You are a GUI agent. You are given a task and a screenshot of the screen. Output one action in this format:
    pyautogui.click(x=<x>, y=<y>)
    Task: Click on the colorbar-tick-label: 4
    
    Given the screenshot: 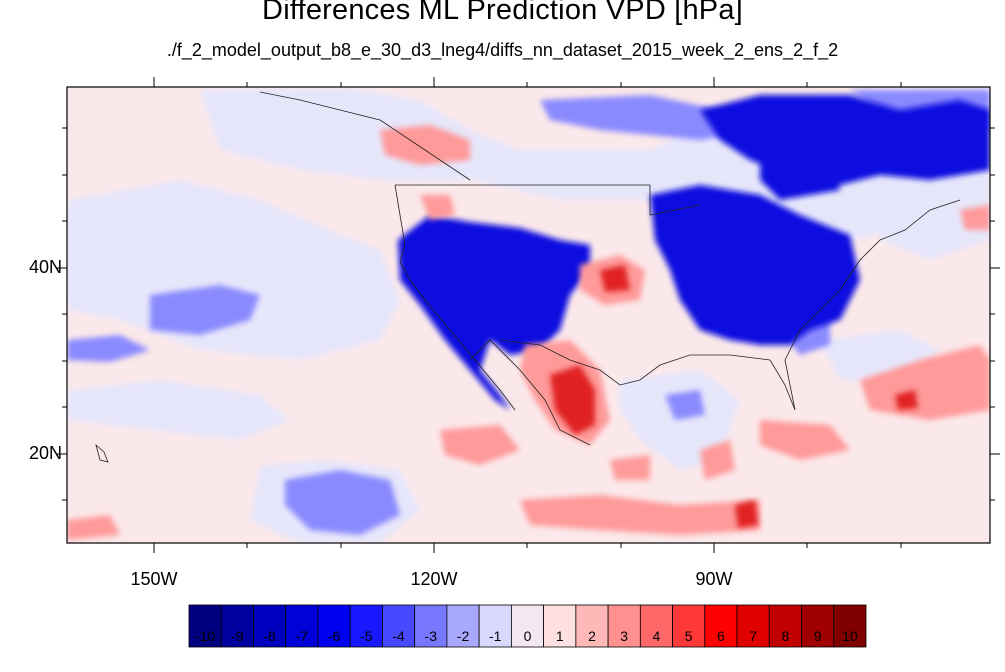 What is the action you would take?
    pyautogui.click(x=656, y=636)
    